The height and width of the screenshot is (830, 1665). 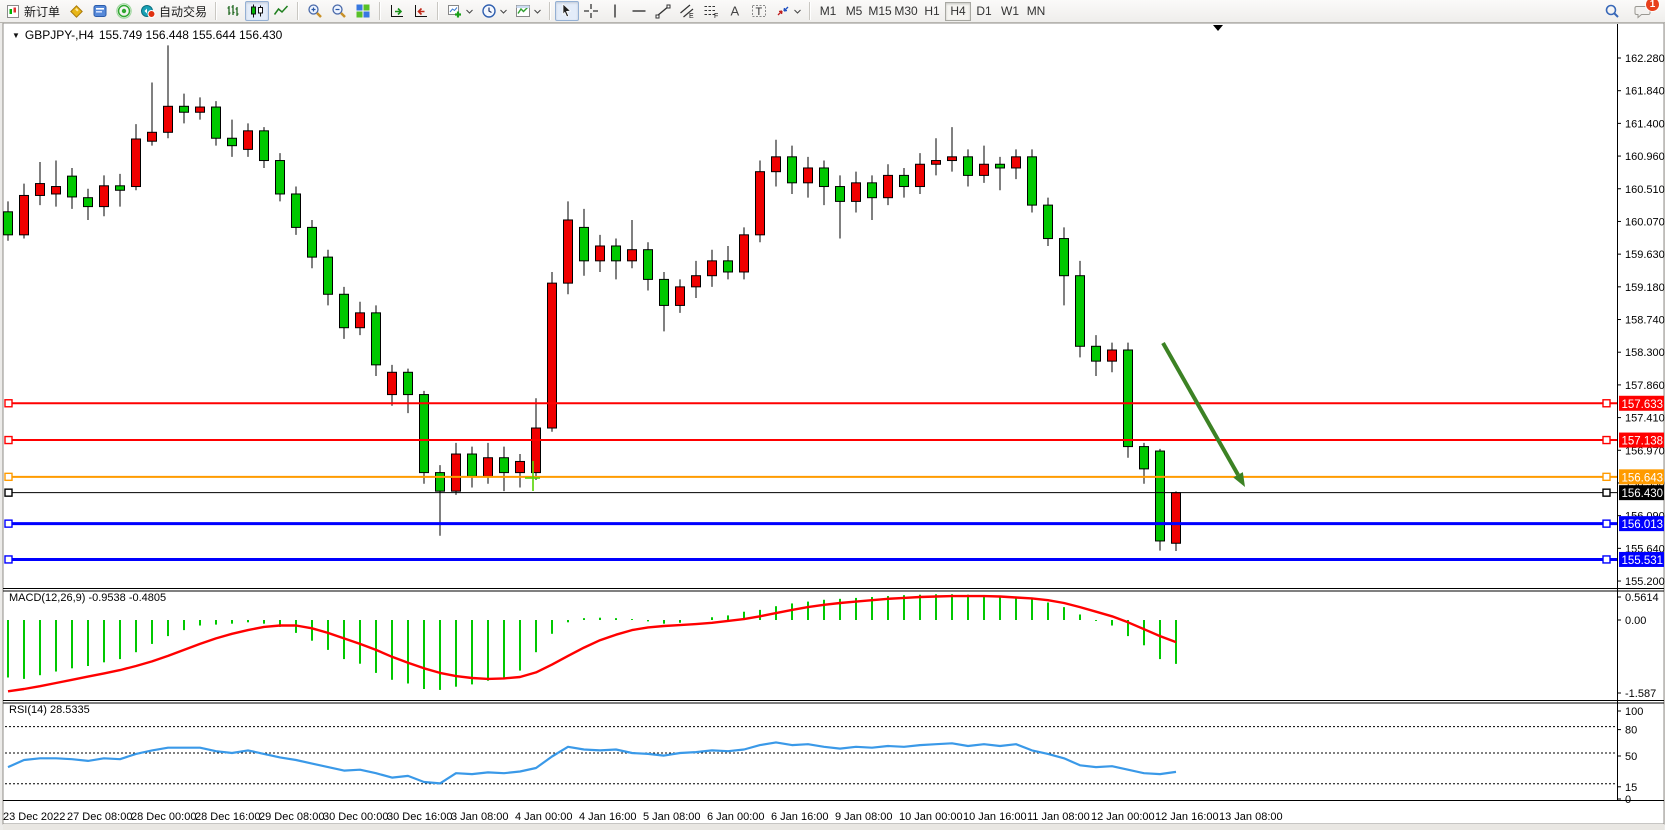 I want to click on timeframe-m30: M30, so click(x=906, y=11).